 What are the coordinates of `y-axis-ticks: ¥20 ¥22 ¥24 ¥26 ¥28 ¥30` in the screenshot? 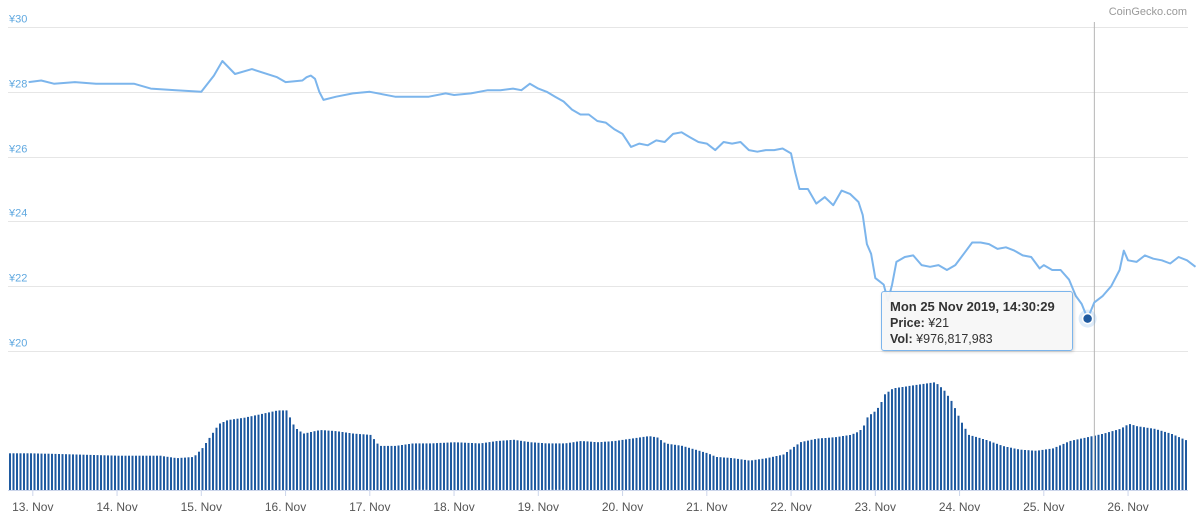 It's located at (17, 182).